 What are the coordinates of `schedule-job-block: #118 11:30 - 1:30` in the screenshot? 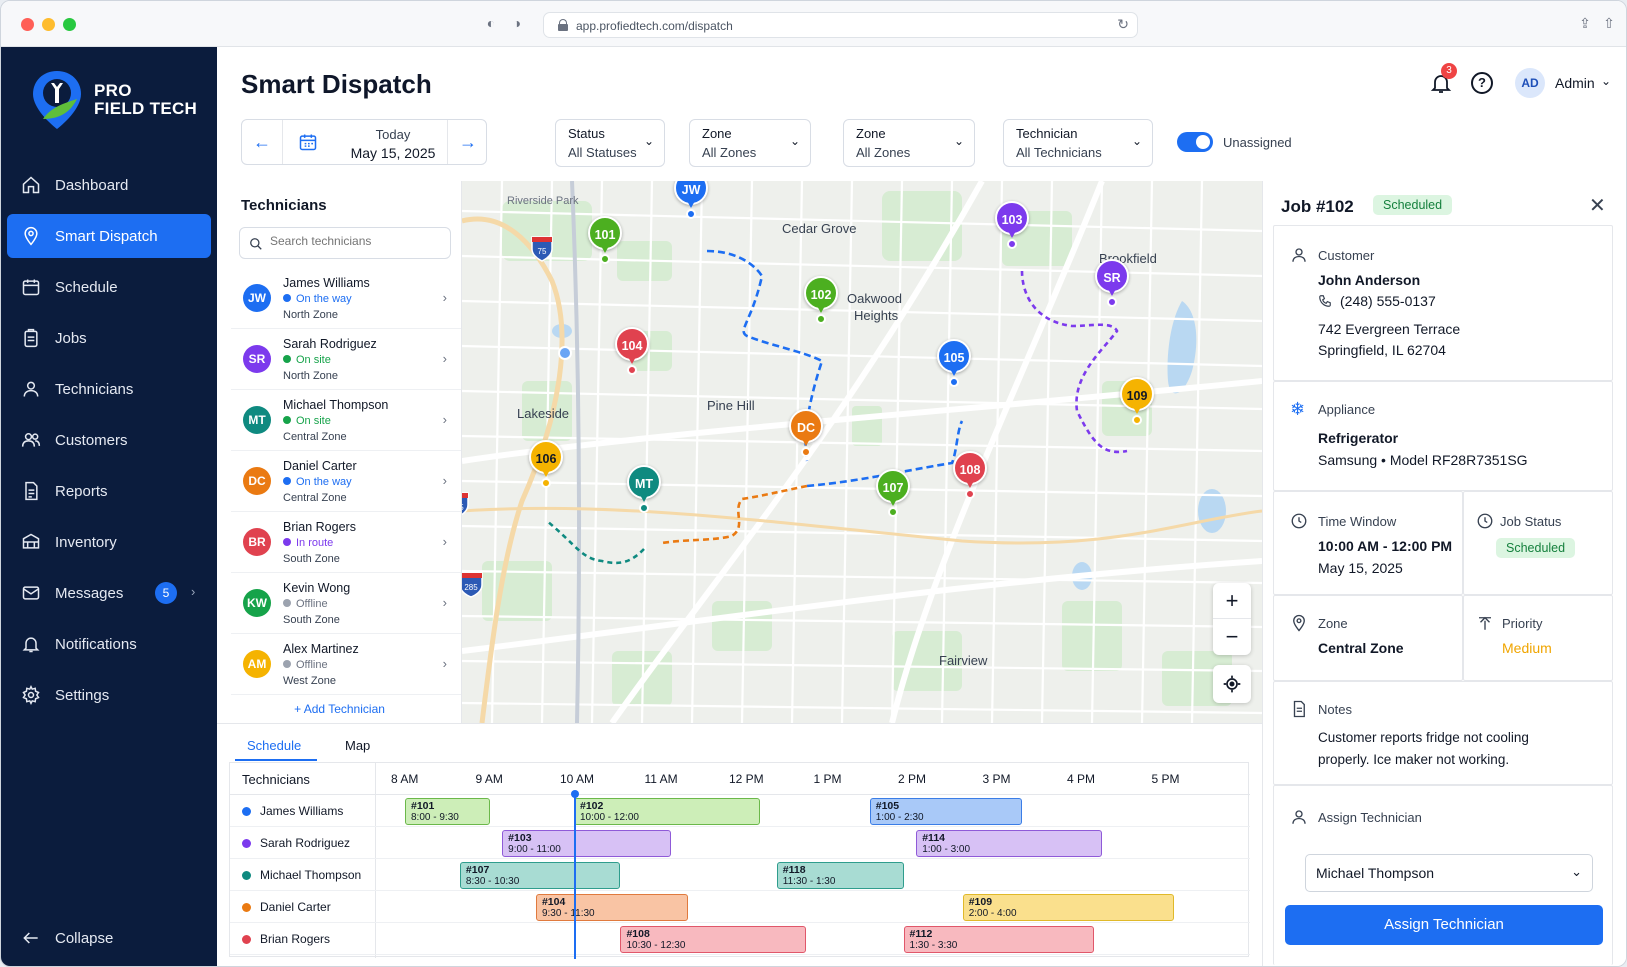 It's located at (840, 875).